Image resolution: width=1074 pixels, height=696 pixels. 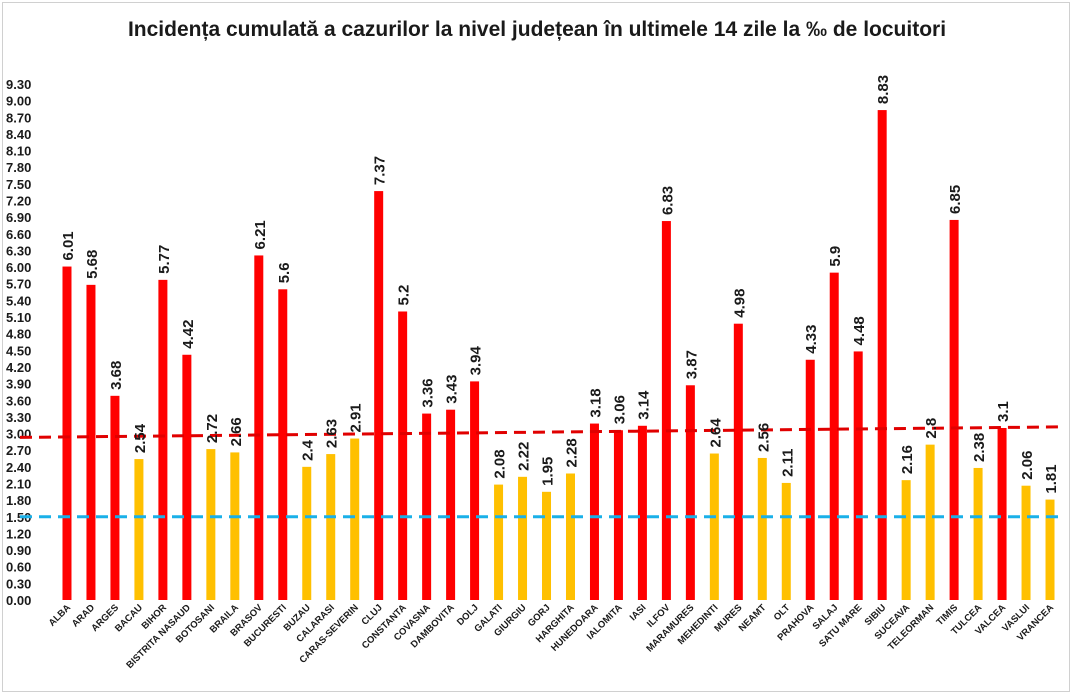 I want to click on y-tick-label: 0.00, so click(x=18, y=600).